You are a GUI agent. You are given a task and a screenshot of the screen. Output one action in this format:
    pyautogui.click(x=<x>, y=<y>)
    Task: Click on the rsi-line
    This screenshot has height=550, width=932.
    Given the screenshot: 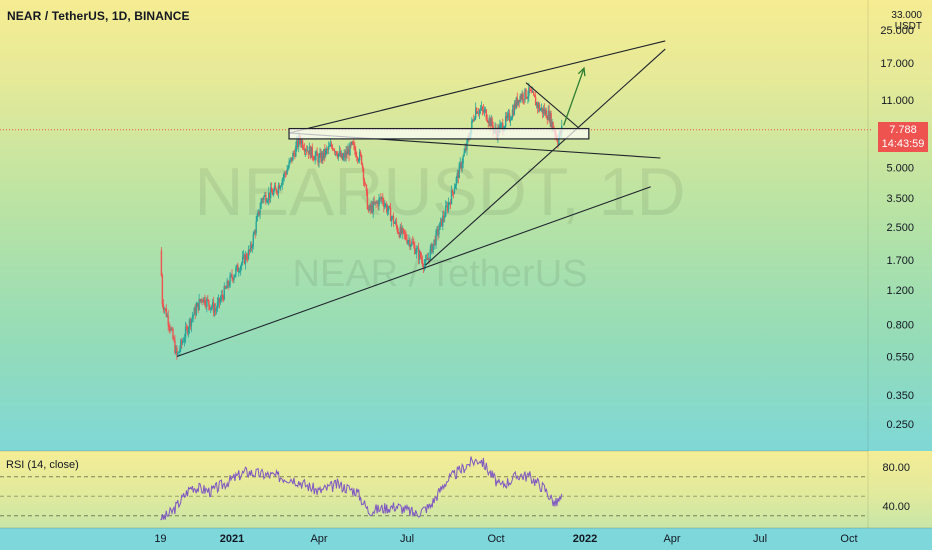 What is the action you would take?
    pyautogui.click(x=361, y=488)
    